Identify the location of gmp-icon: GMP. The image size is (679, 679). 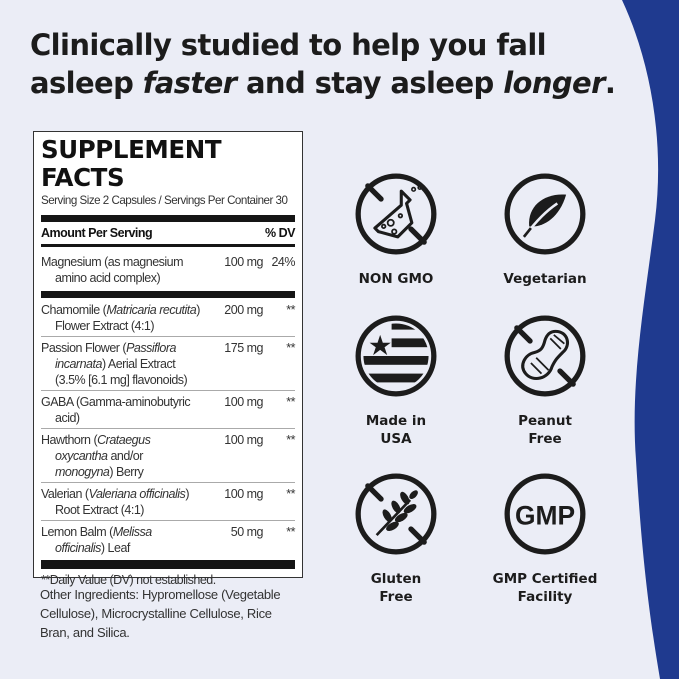
(545, 514).